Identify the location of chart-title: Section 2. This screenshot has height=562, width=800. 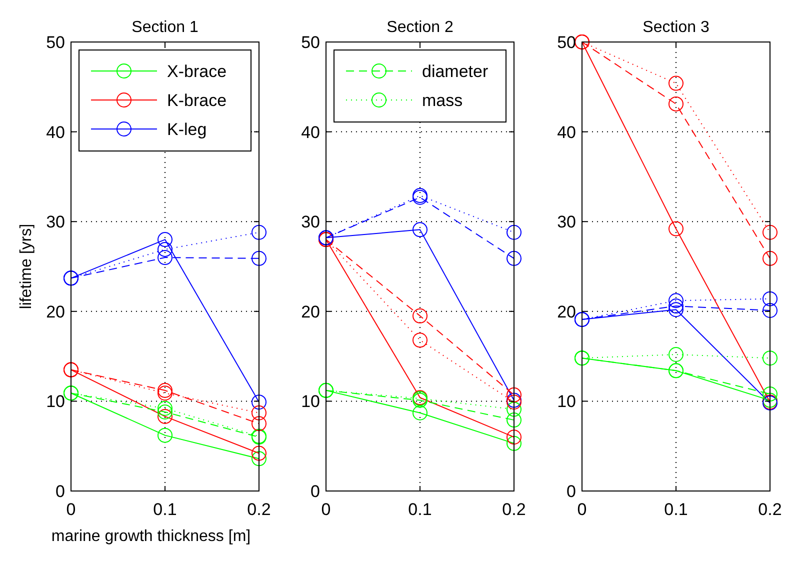
(420, 27).